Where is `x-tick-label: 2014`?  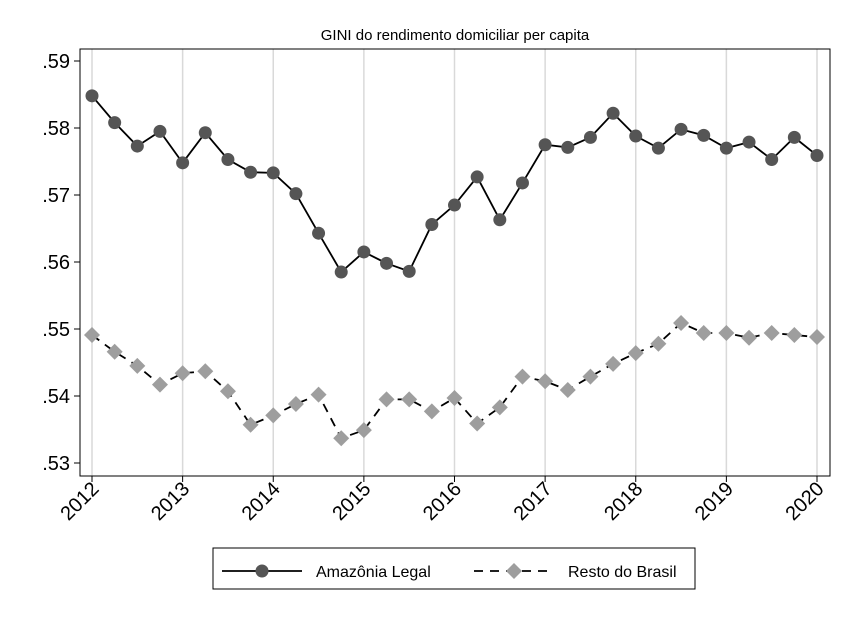 x-tick-label: 2014 is located at coordinates (261, 501).